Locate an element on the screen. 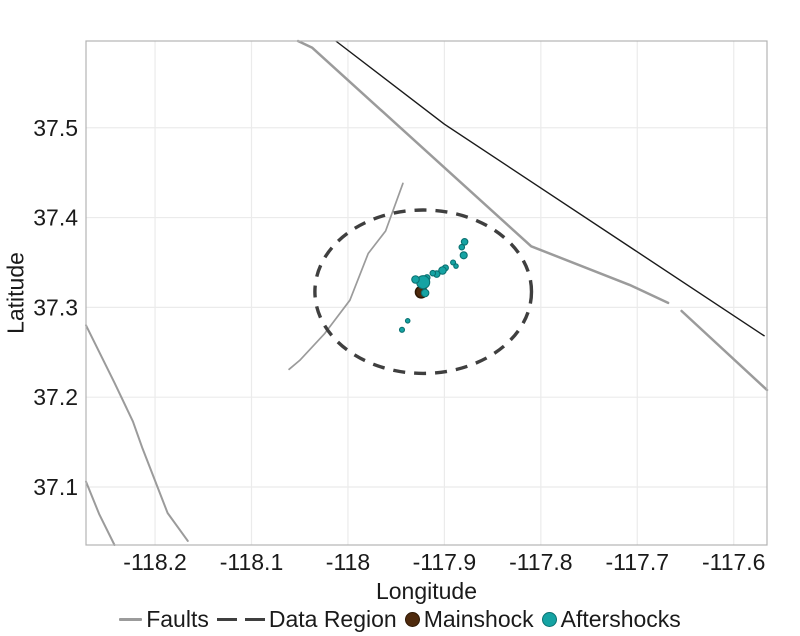 The height and width of the screenshot is (636, 800). x-tick-label: -117.9 is located at coordinates (445, 562).